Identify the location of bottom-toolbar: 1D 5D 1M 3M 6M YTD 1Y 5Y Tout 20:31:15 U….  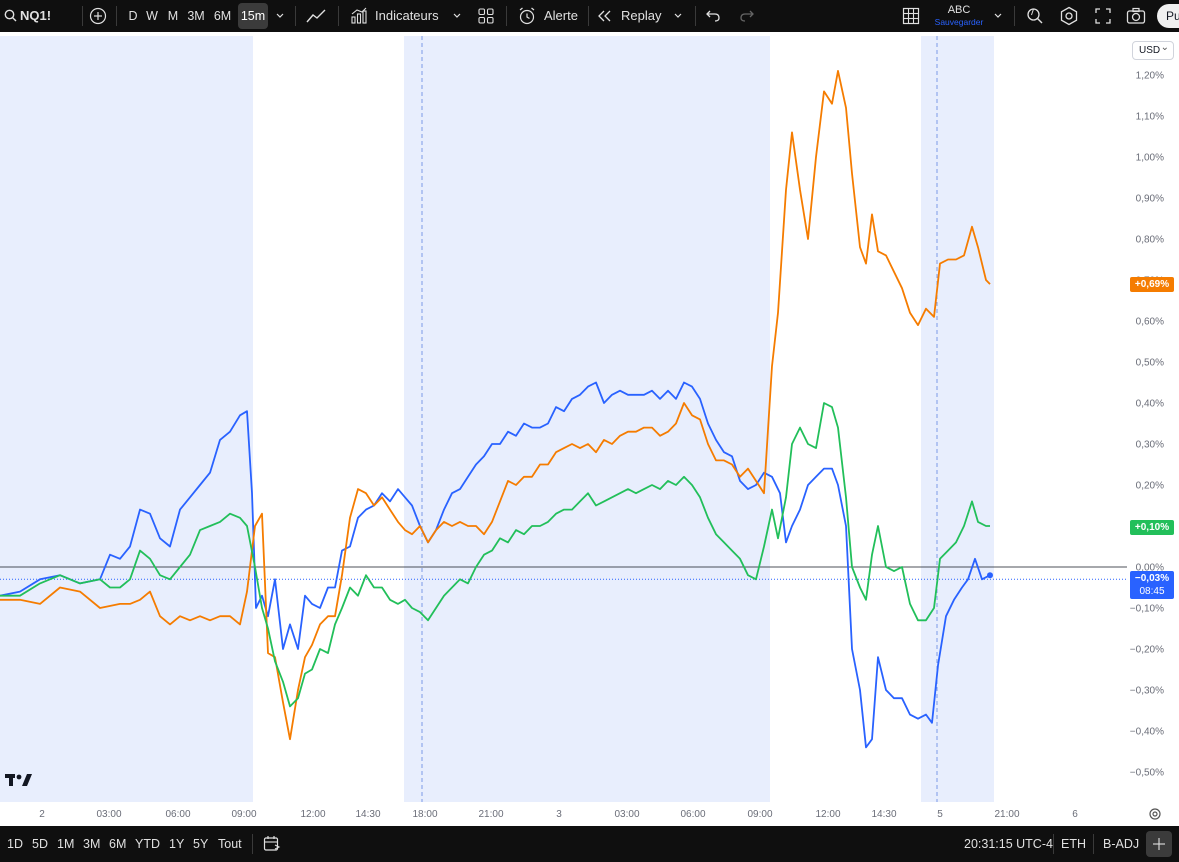
(589, 844).